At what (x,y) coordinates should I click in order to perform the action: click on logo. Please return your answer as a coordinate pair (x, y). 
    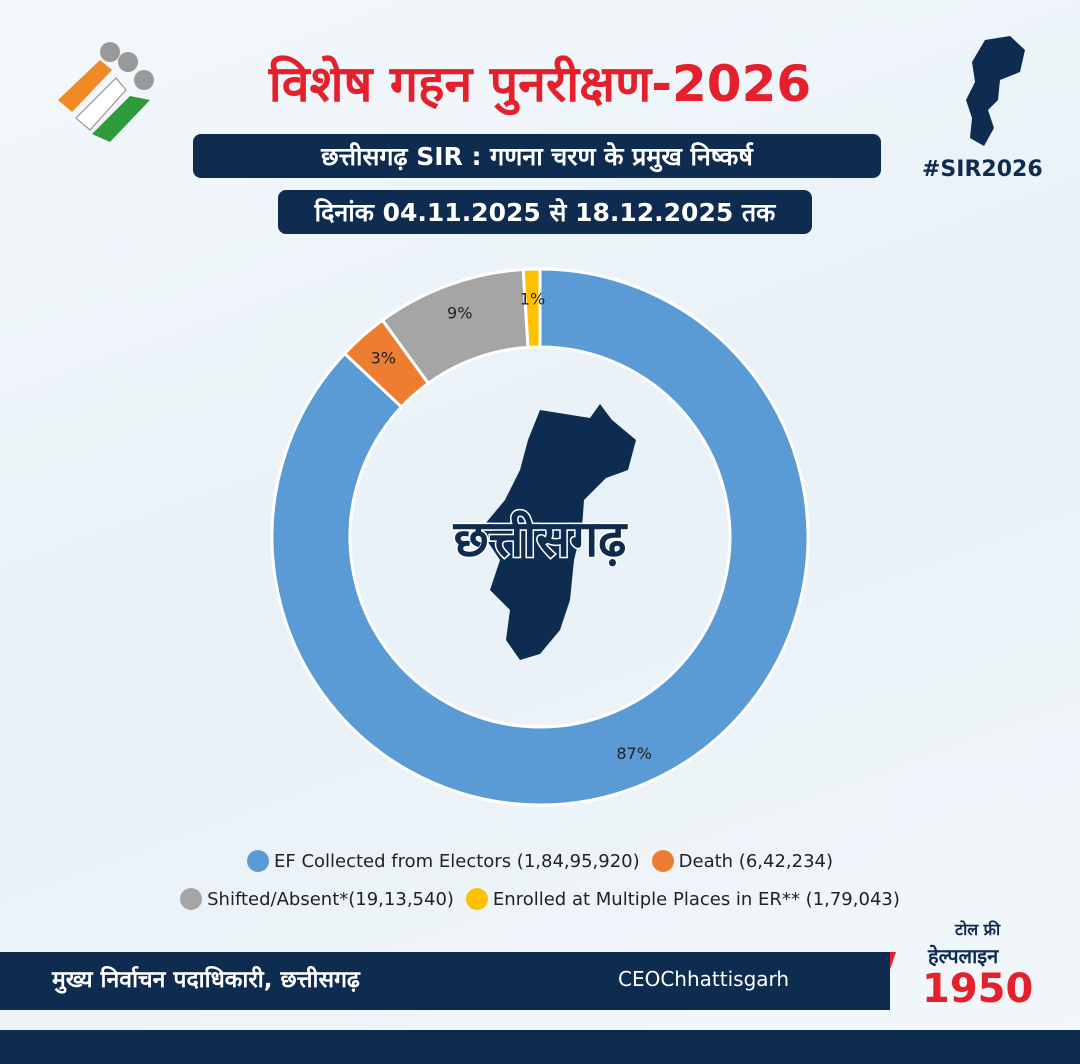
    Looking at the image, I should click on (106, 92).